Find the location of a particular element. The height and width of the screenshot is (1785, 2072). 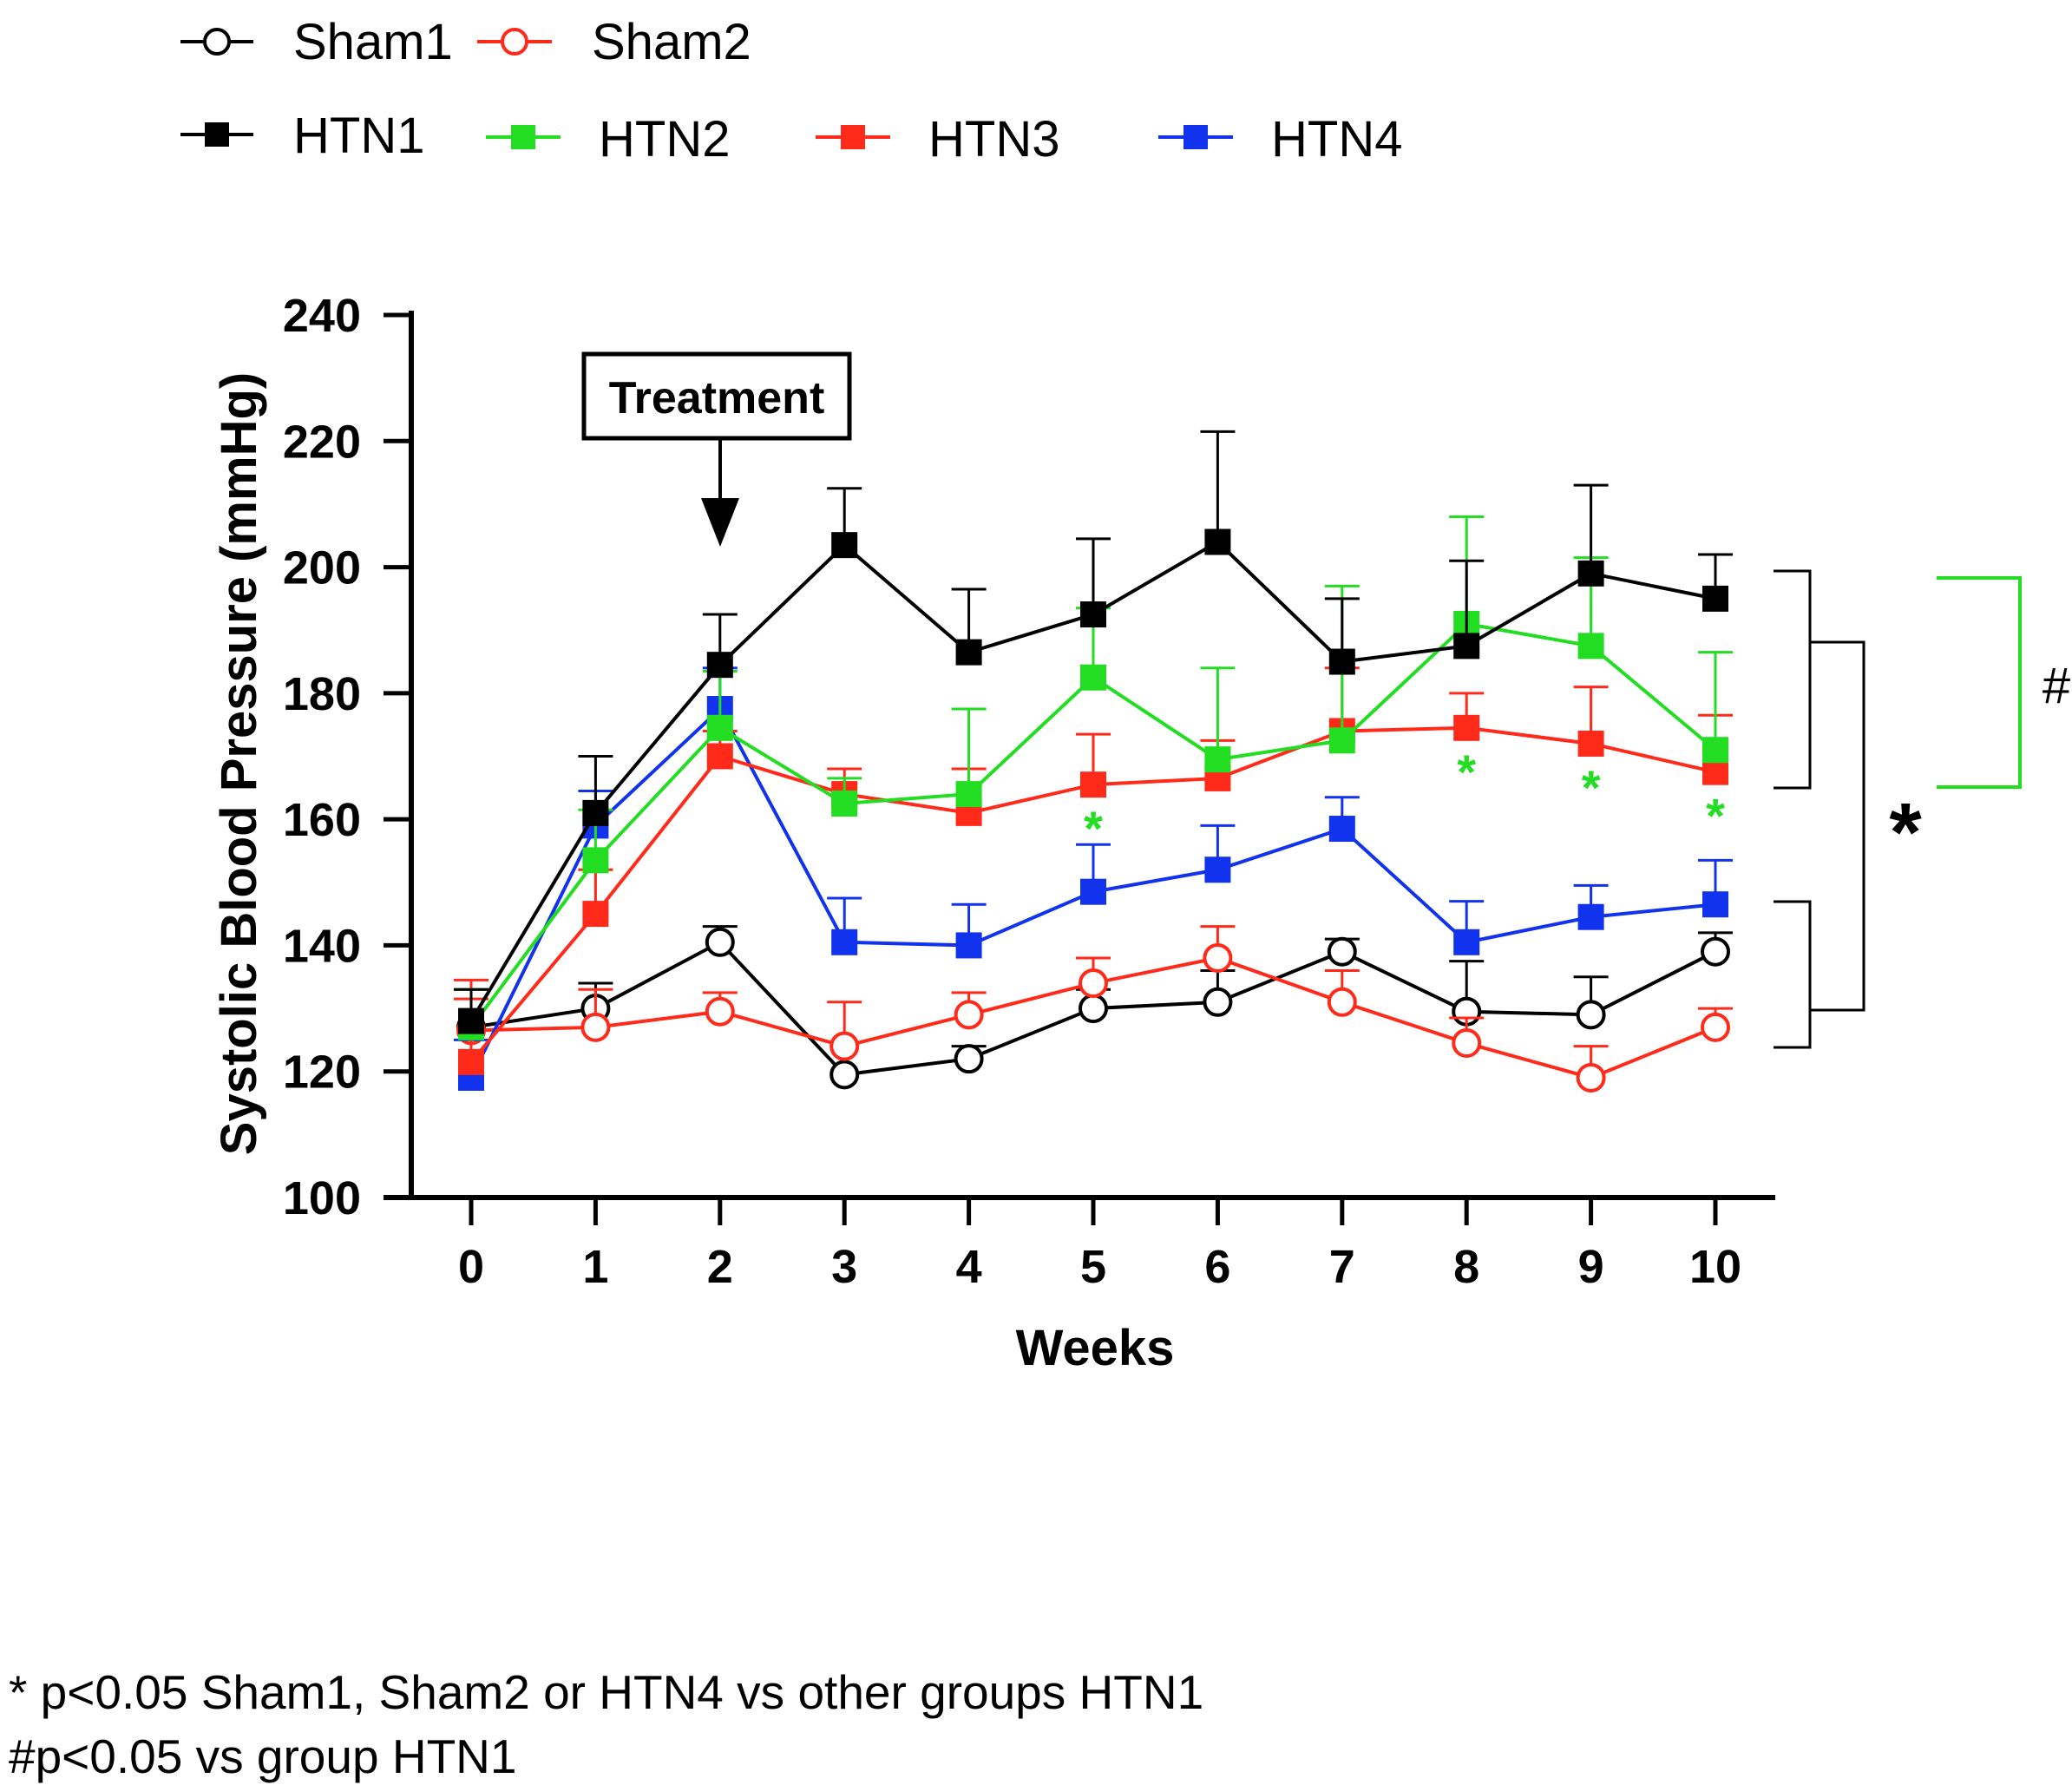

x-ticks: 0 1 2 3 4 5 6 7 8 9 10 is located at coordinates (1099, 1245).